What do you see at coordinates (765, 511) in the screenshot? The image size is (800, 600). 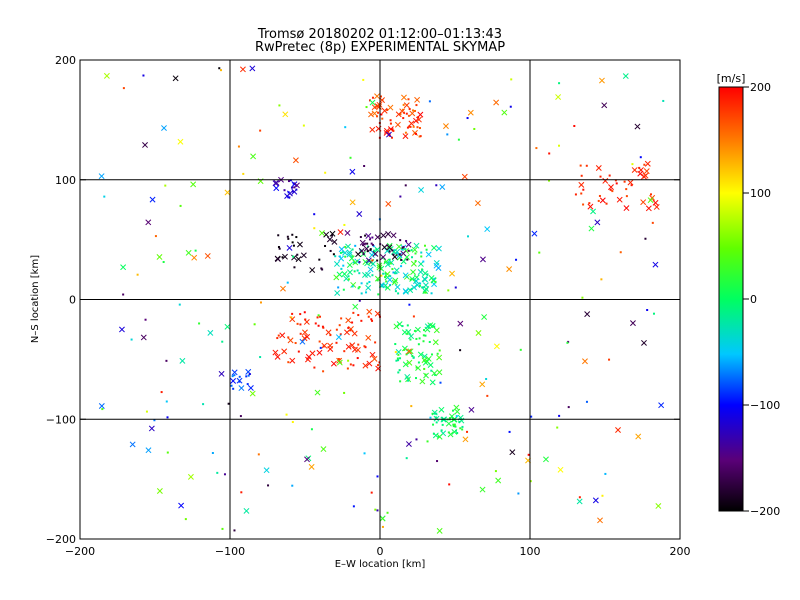 I see `colorbar-tick-label: −200` at bounding box center [765, 511].